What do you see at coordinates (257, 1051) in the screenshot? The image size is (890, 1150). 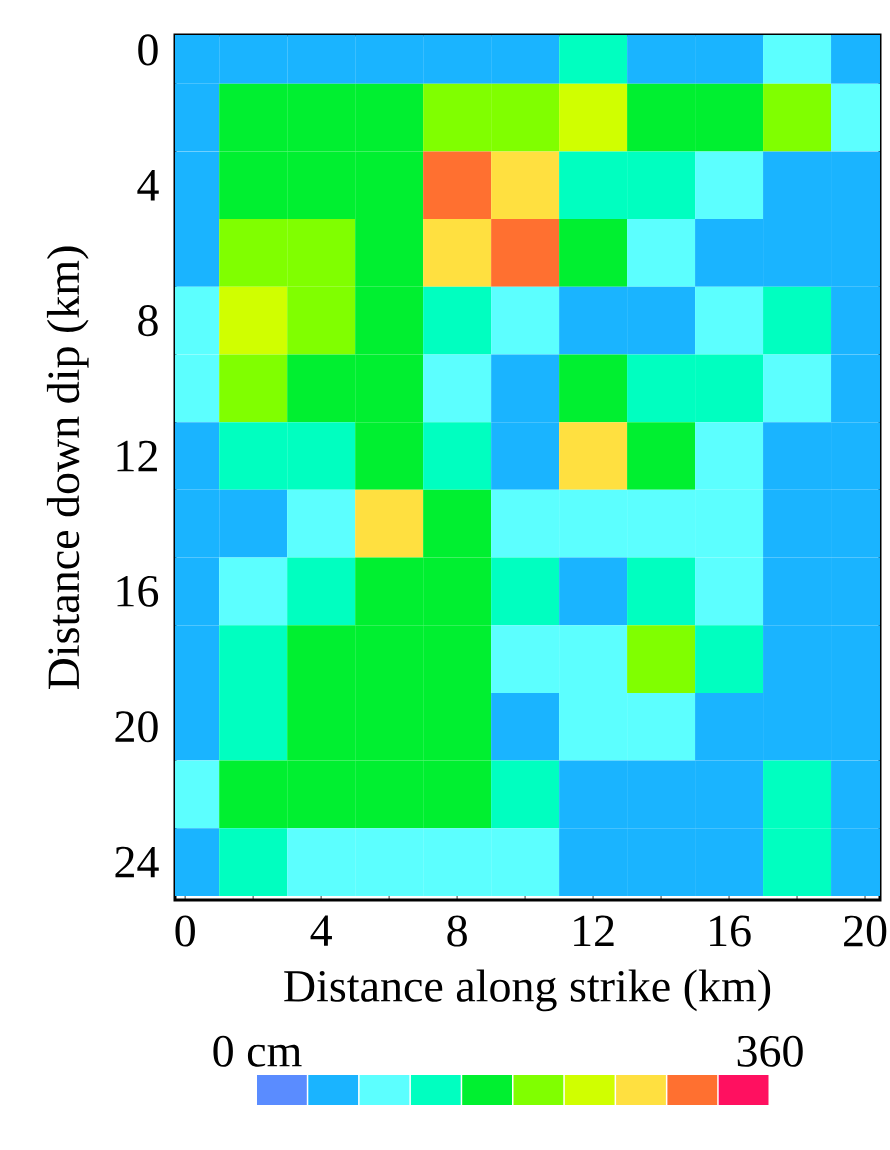 I see `color-bar-label: 0 cm` at bounding box center [257, 1051].